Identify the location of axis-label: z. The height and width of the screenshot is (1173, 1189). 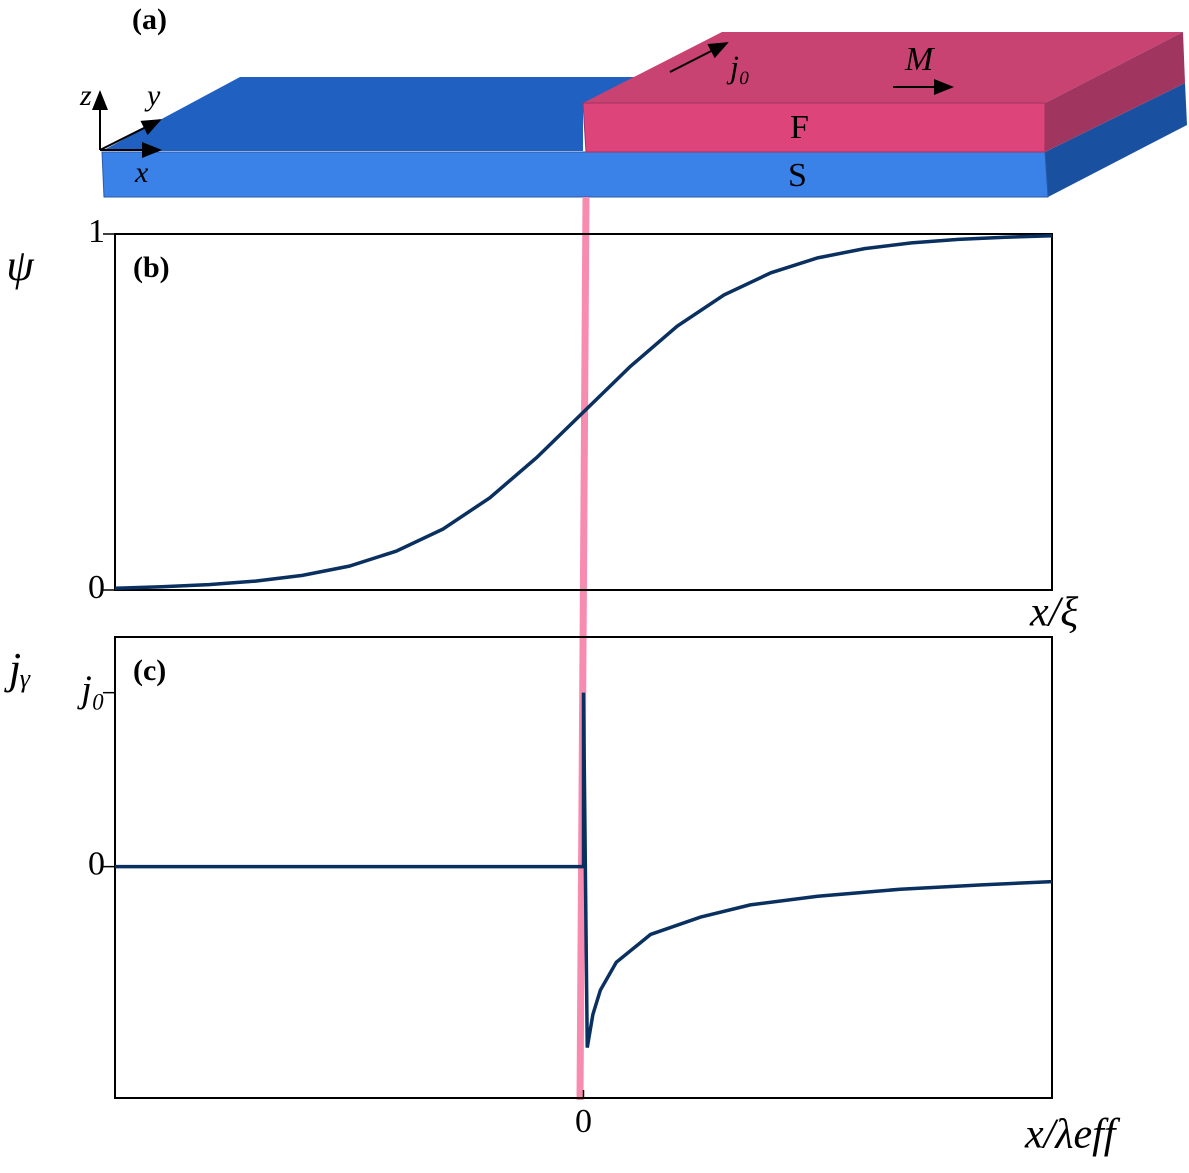
(85, 95).